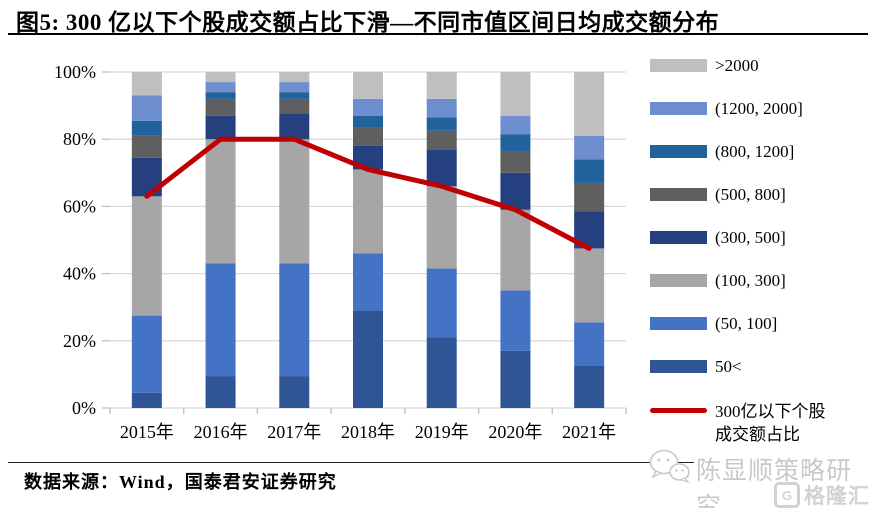 Image resolution: width=876 pixels, height=508 pixels. I want to click on legend-item: (1200, 2000], so click(763, 108).